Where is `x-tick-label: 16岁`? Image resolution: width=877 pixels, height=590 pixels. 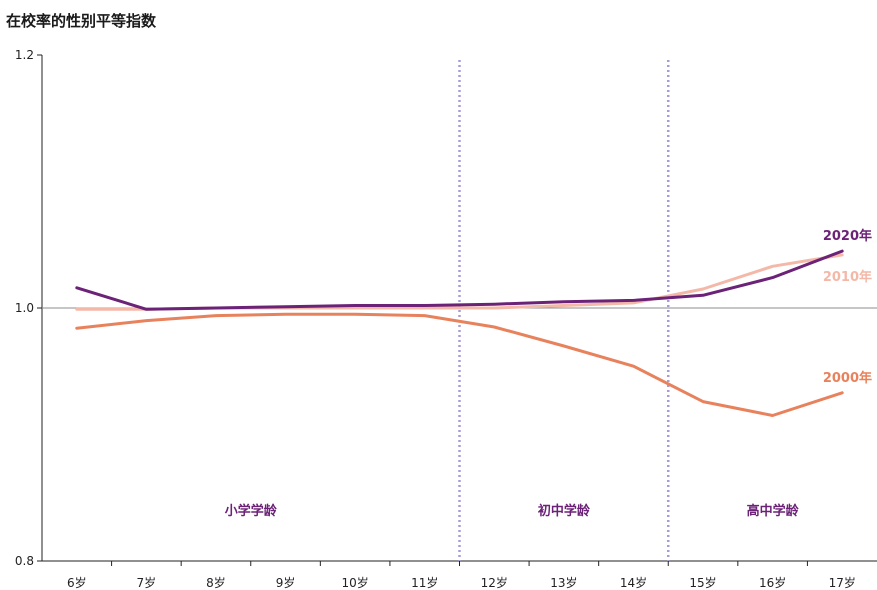 x-tick-label: 16岁 is located at coordinates (772, 582).